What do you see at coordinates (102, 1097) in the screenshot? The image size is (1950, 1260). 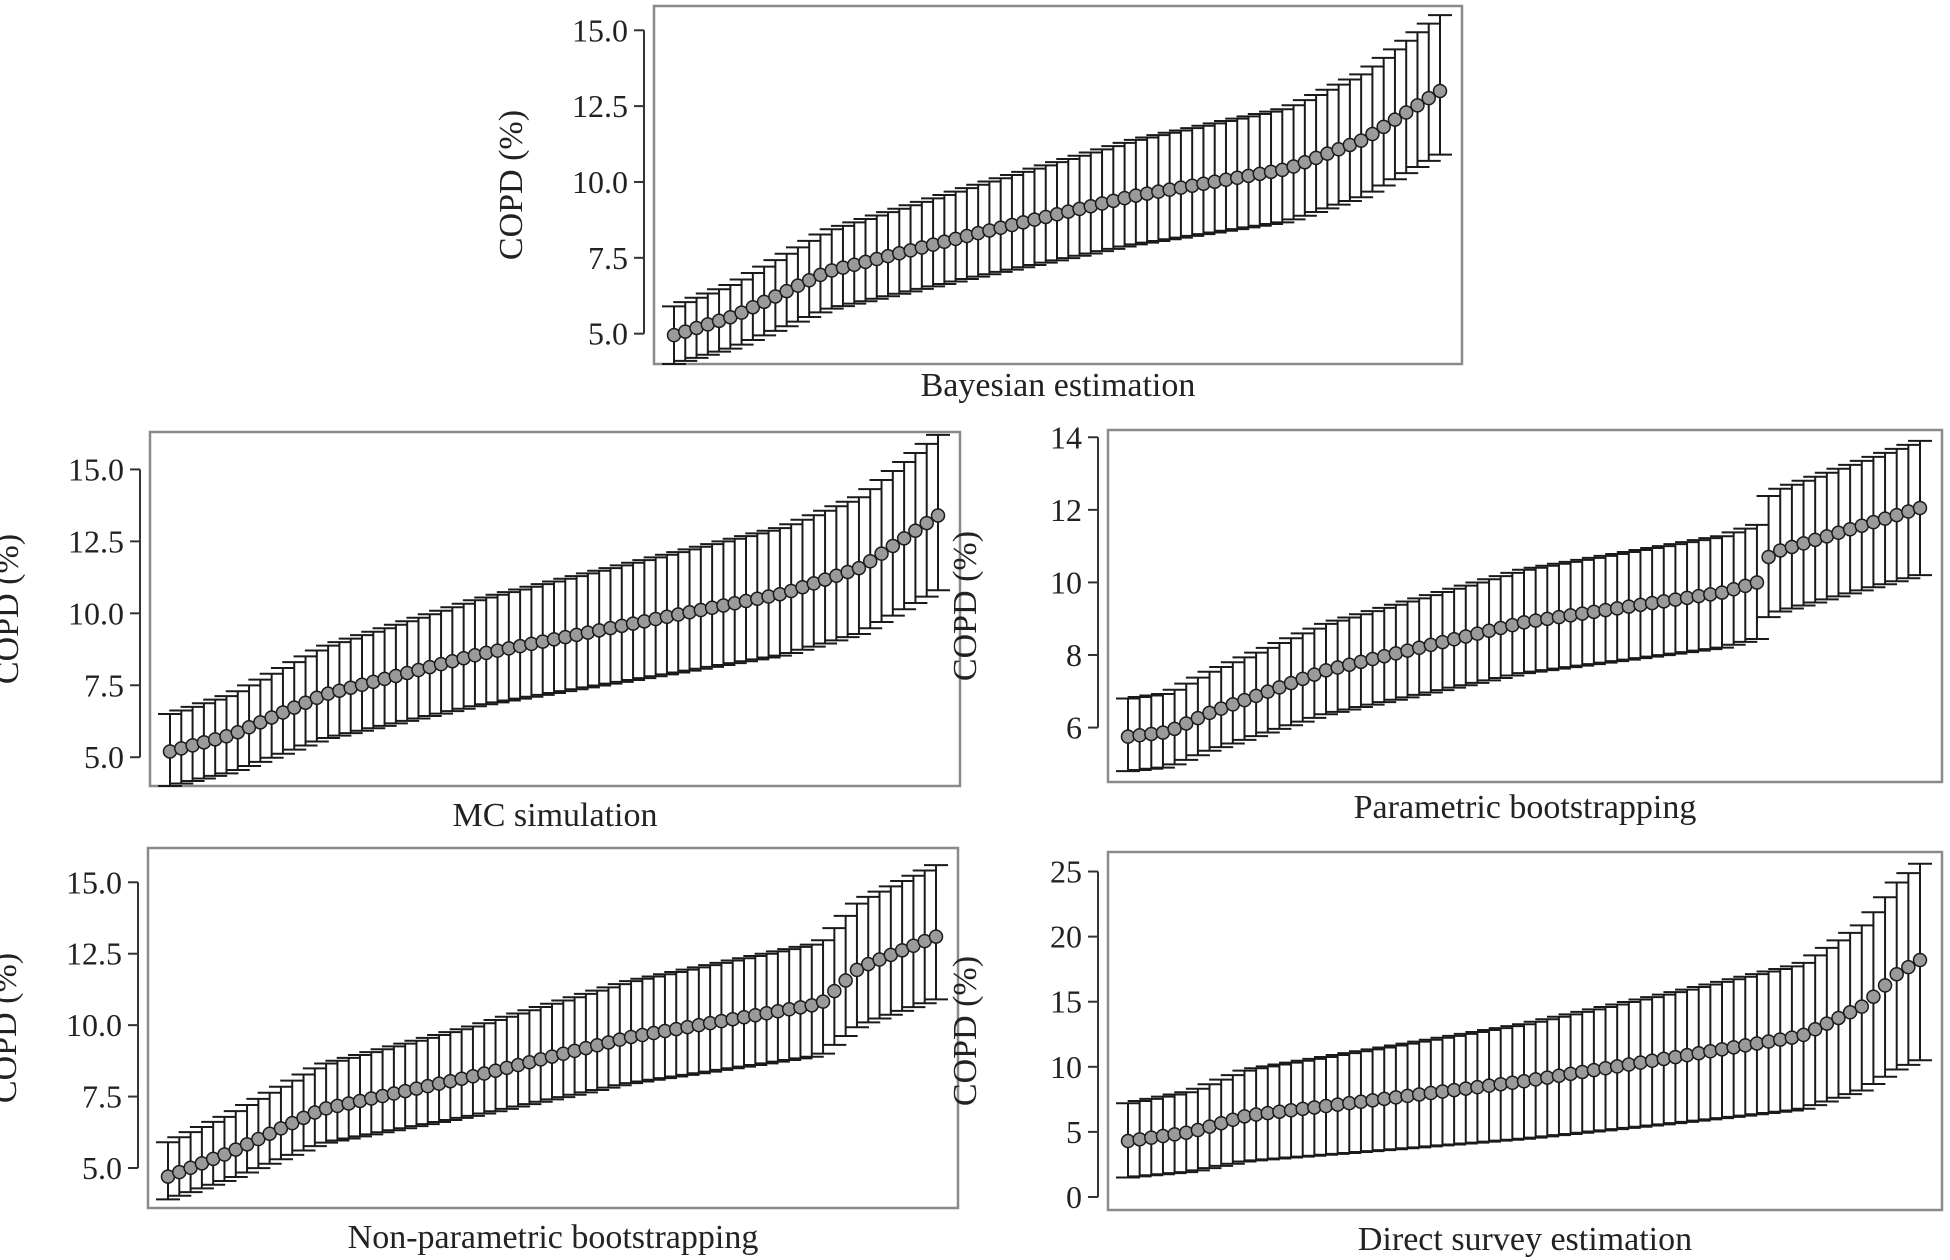 I see `y-tick-label: 7.5` at bounding box center [102, 1097].